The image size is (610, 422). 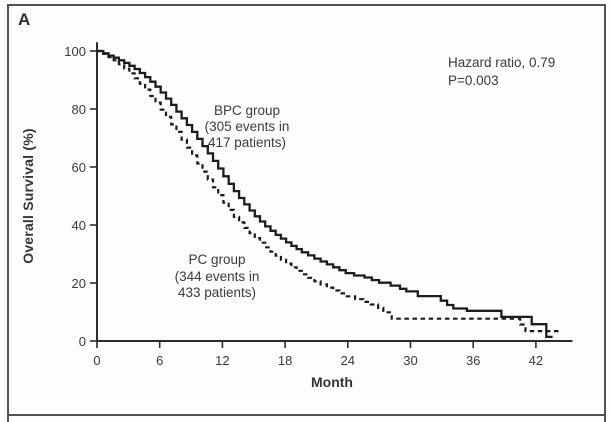 I want to click on x-tick-label: 24, so click(x=348, y=360).